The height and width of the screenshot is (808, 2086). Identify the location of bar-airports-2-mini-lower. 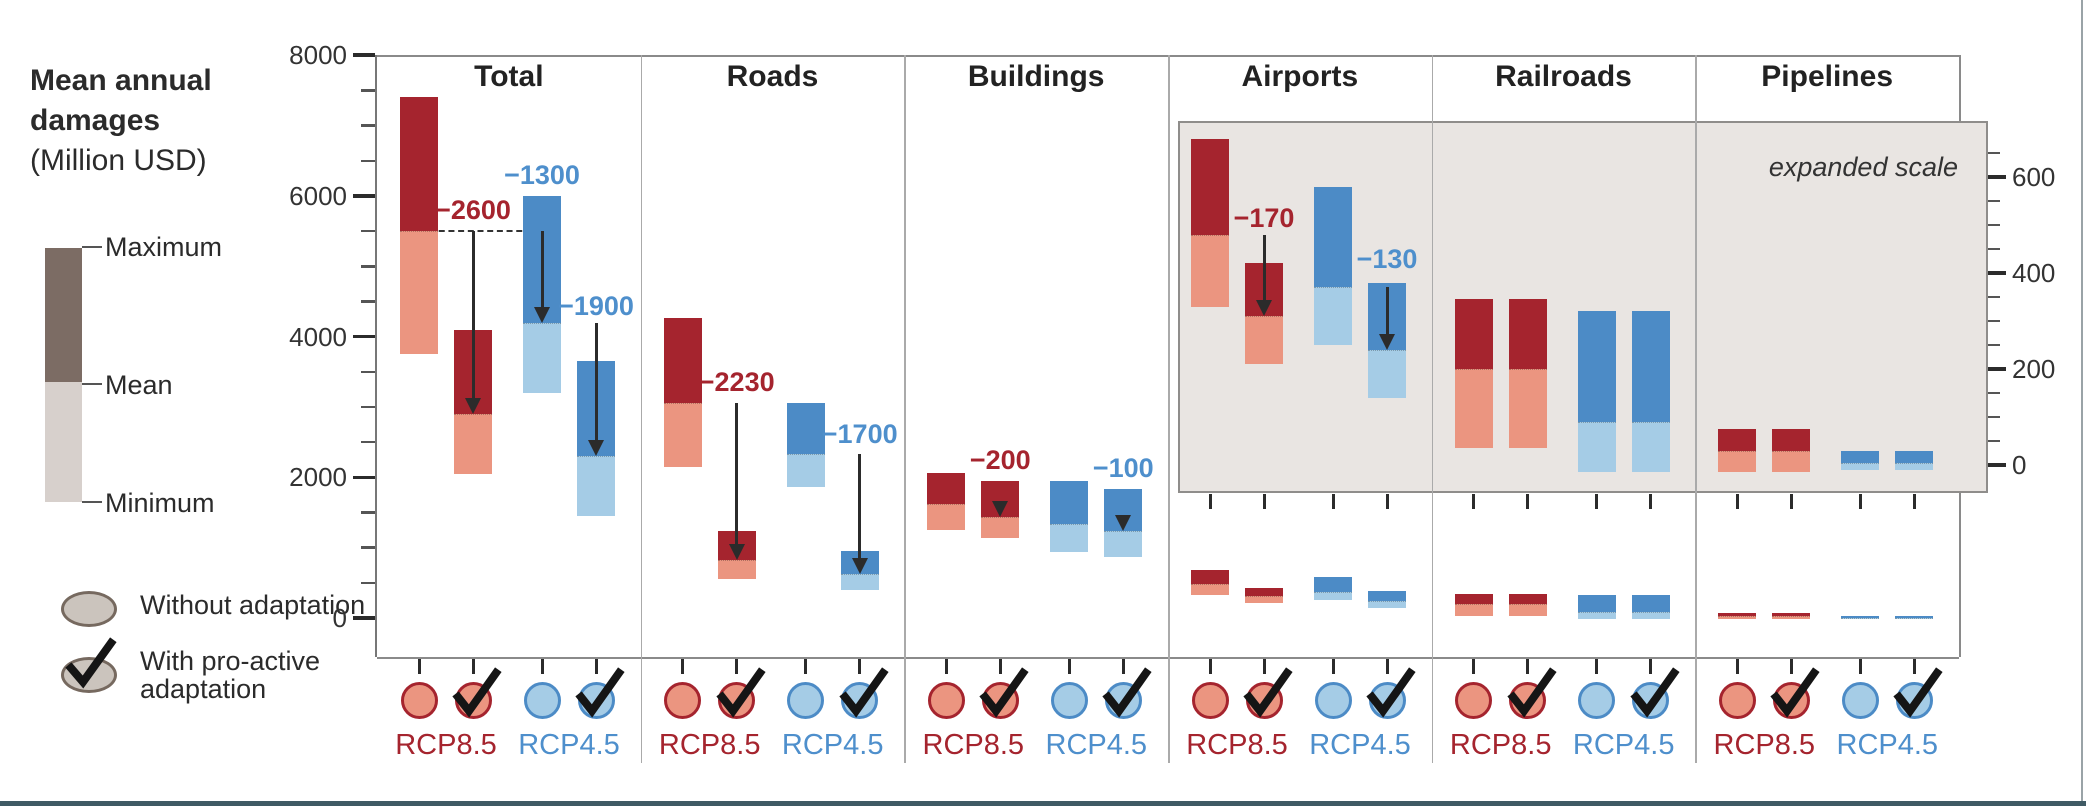
(1333, 596).